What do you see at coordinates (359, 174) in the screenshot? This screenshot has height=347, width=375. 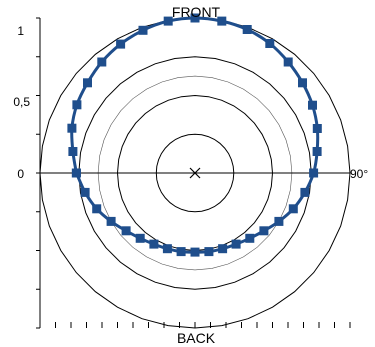 I see `right-axis-label: 90°` at bounding box center [359, 174].